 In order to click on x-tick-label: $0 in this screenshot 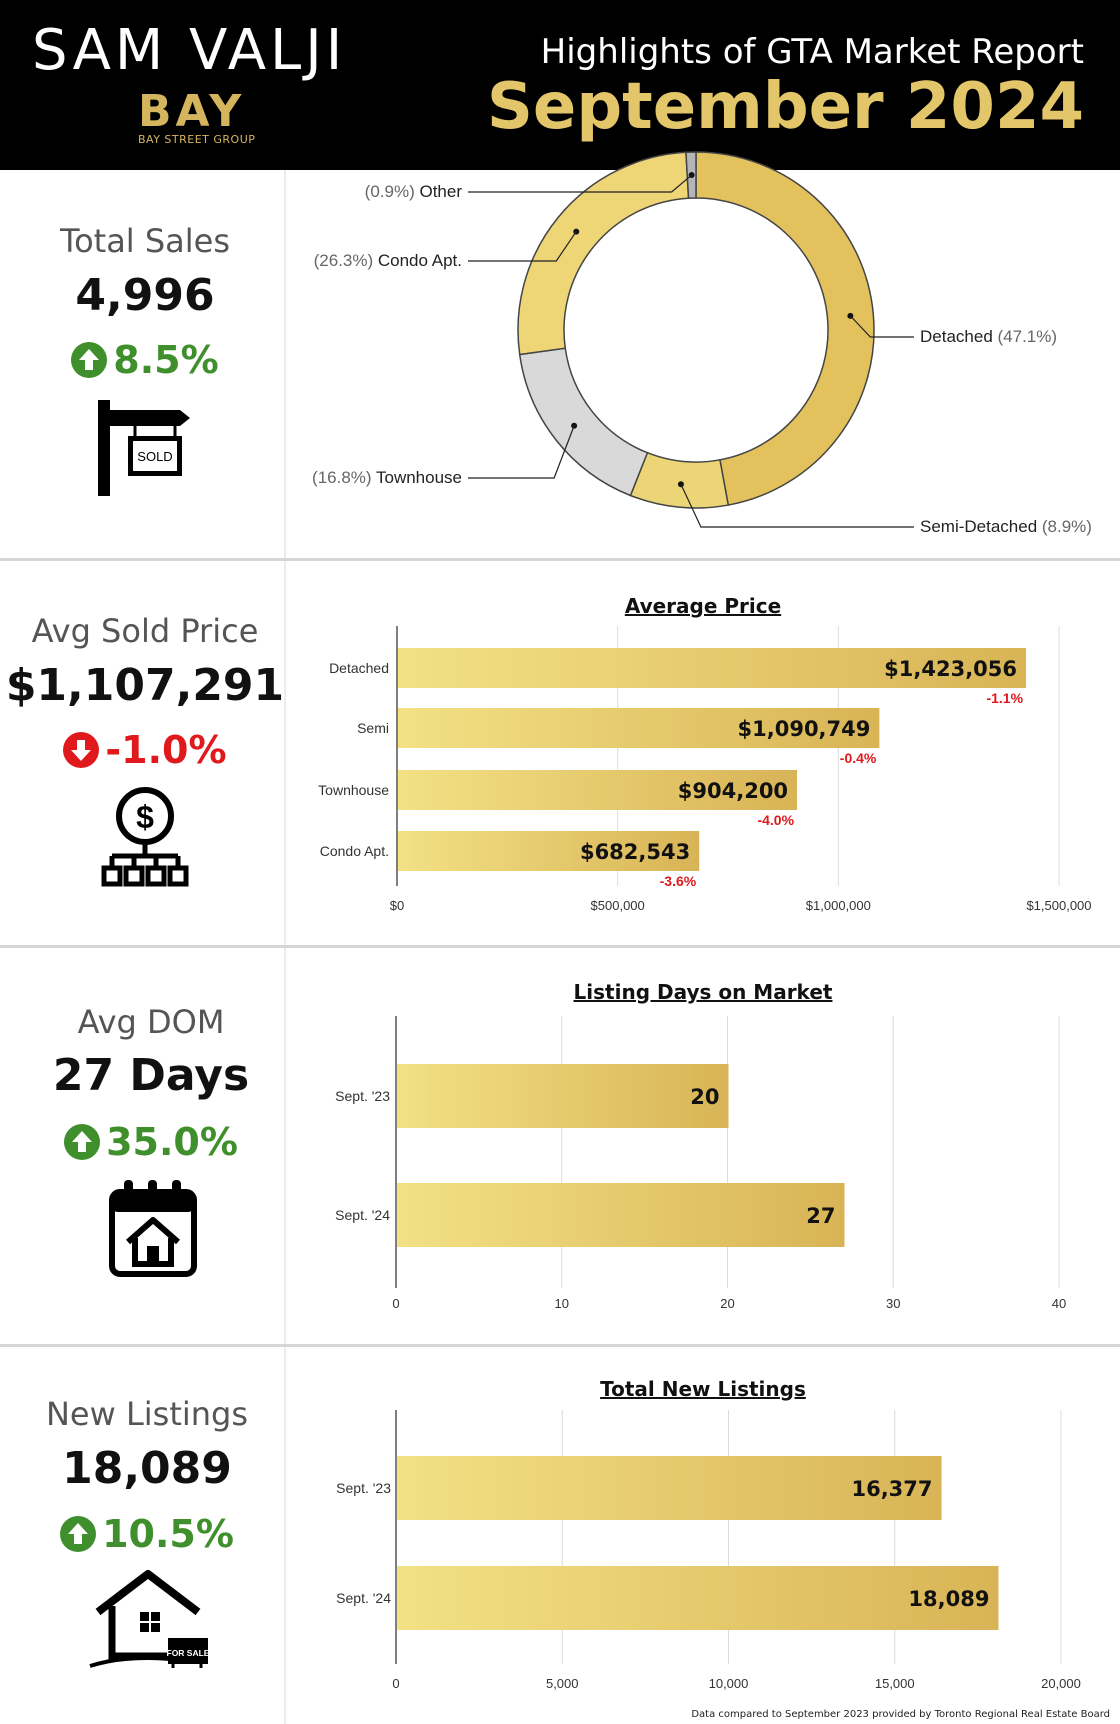, I will do `click(397, 905)`.